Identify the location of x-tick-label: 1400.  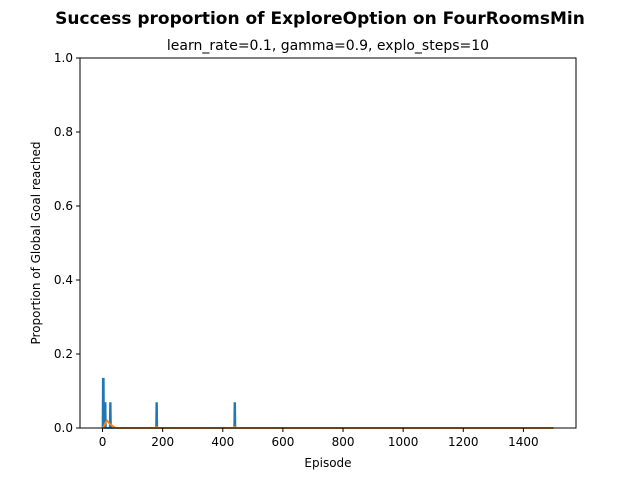
(523, 442).